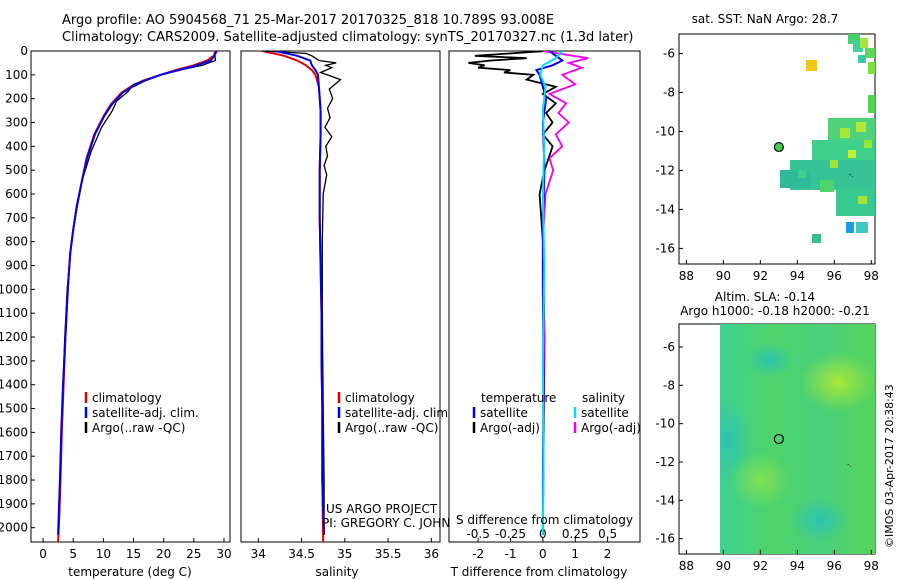 Image resolution: width=900 pixels, height=580 pixels. I want to click on depth-tick-label: 1500, so click(14, 409).